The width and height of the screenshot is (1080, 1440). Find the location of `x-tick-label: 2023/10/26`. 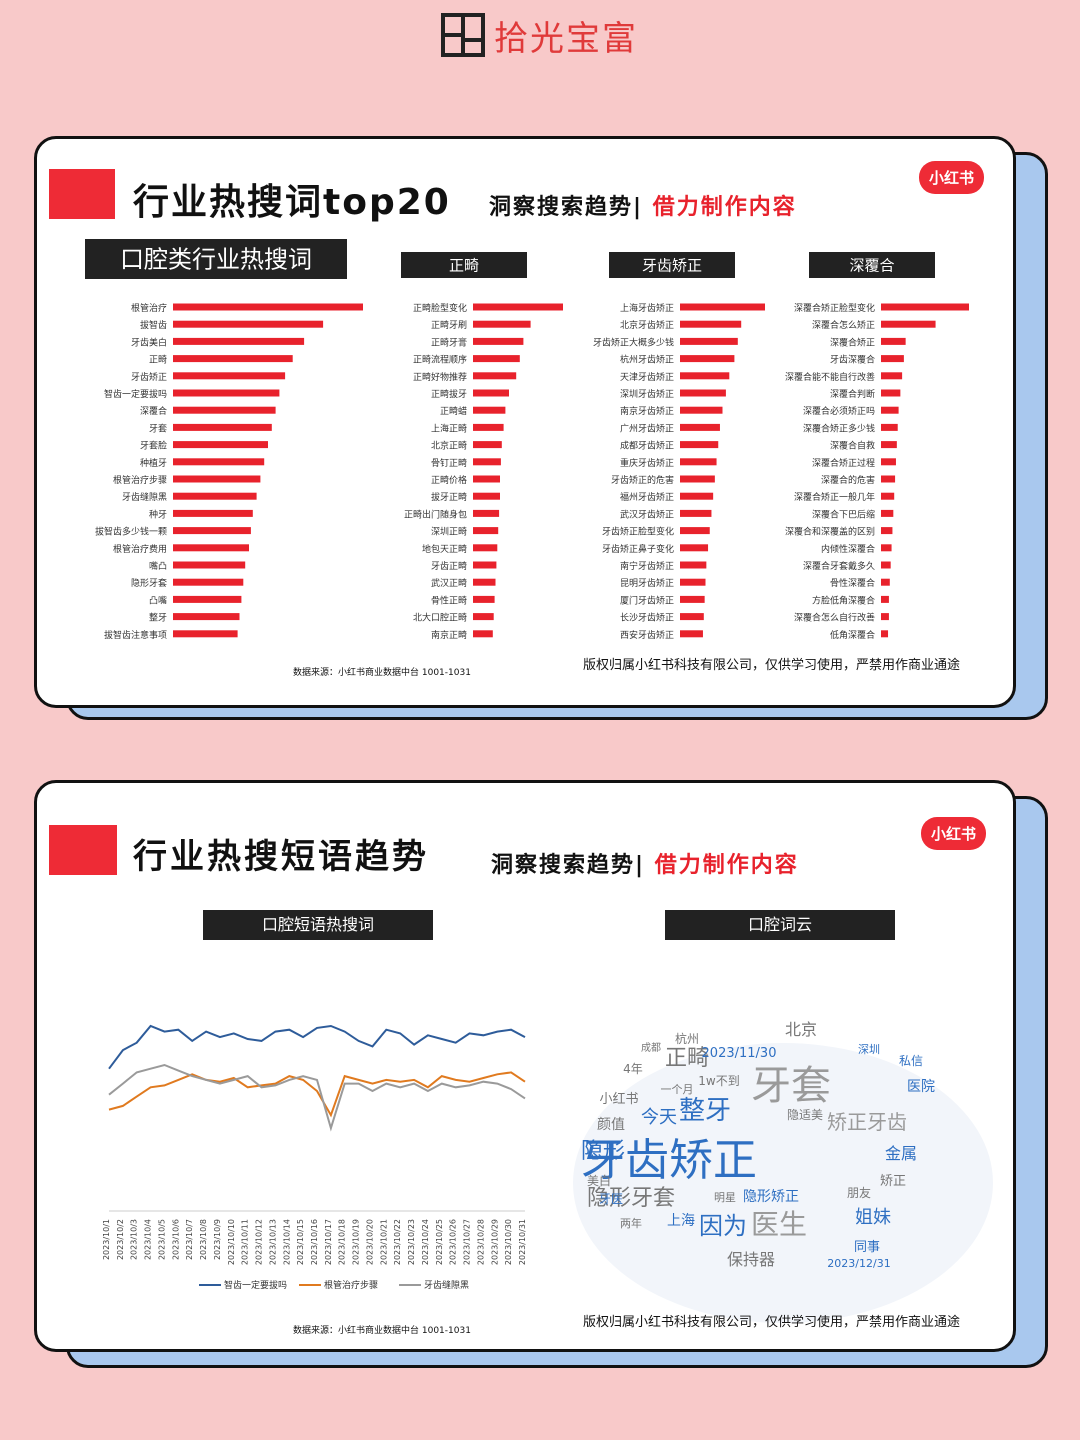

x-tick-label: 2023/10/26 is located at coordinates (453, 1242).